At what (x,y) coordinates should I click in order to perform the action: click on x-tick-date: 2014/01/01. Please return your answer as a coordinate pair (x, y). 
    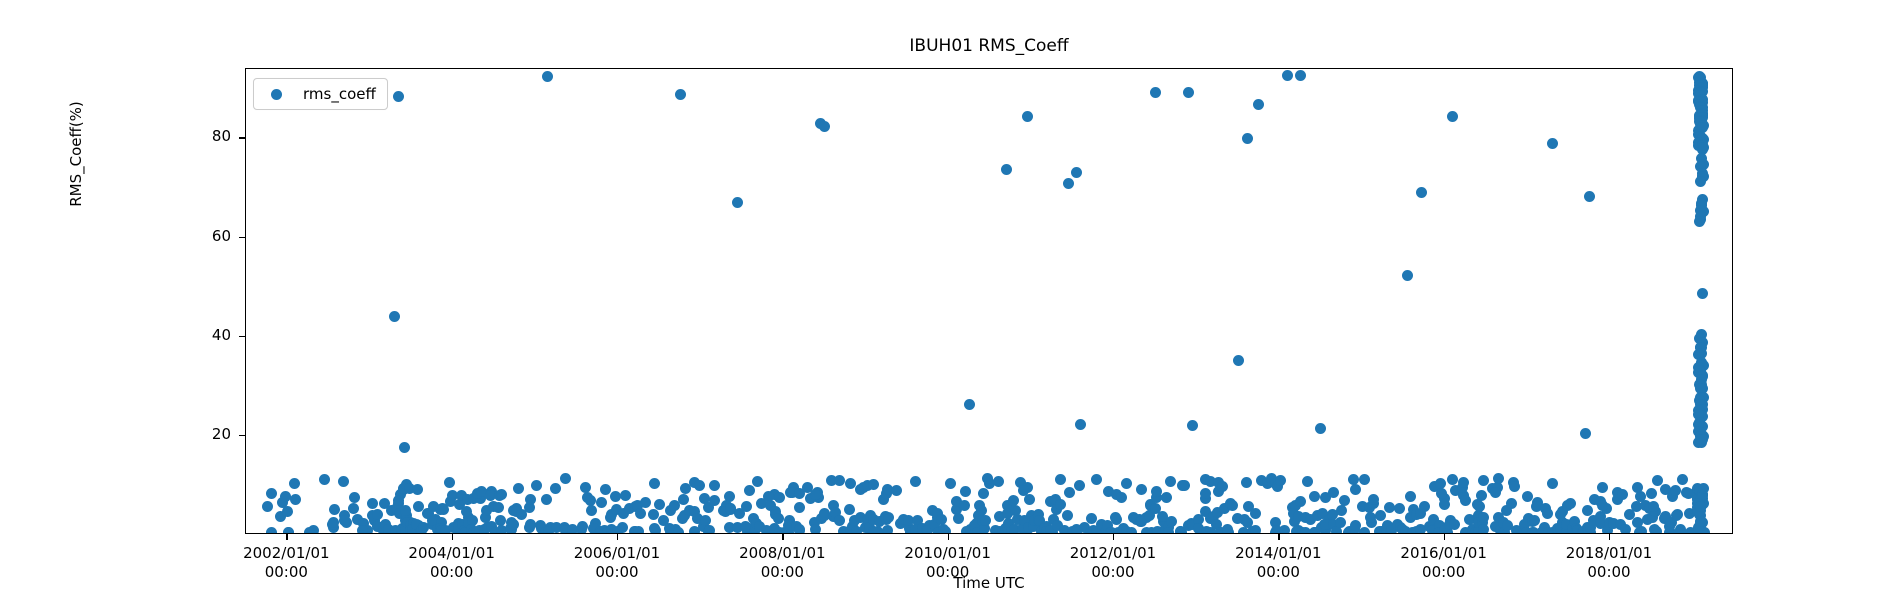
    Looking at the image, I should click on (1278, 553).